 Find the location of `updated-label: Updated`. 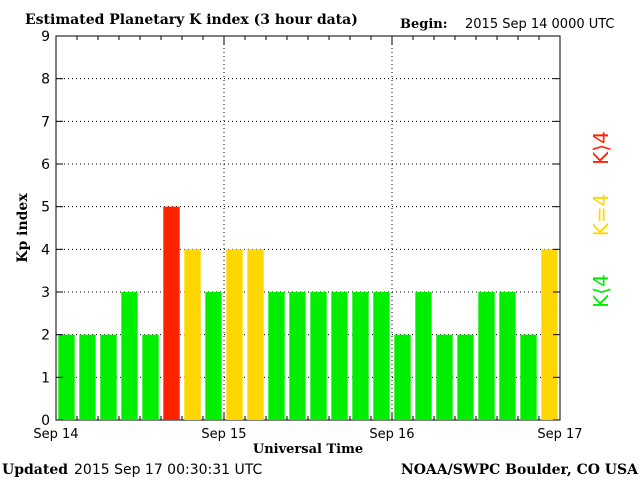

updated-label: Updated is located at coordinates (35, 470).